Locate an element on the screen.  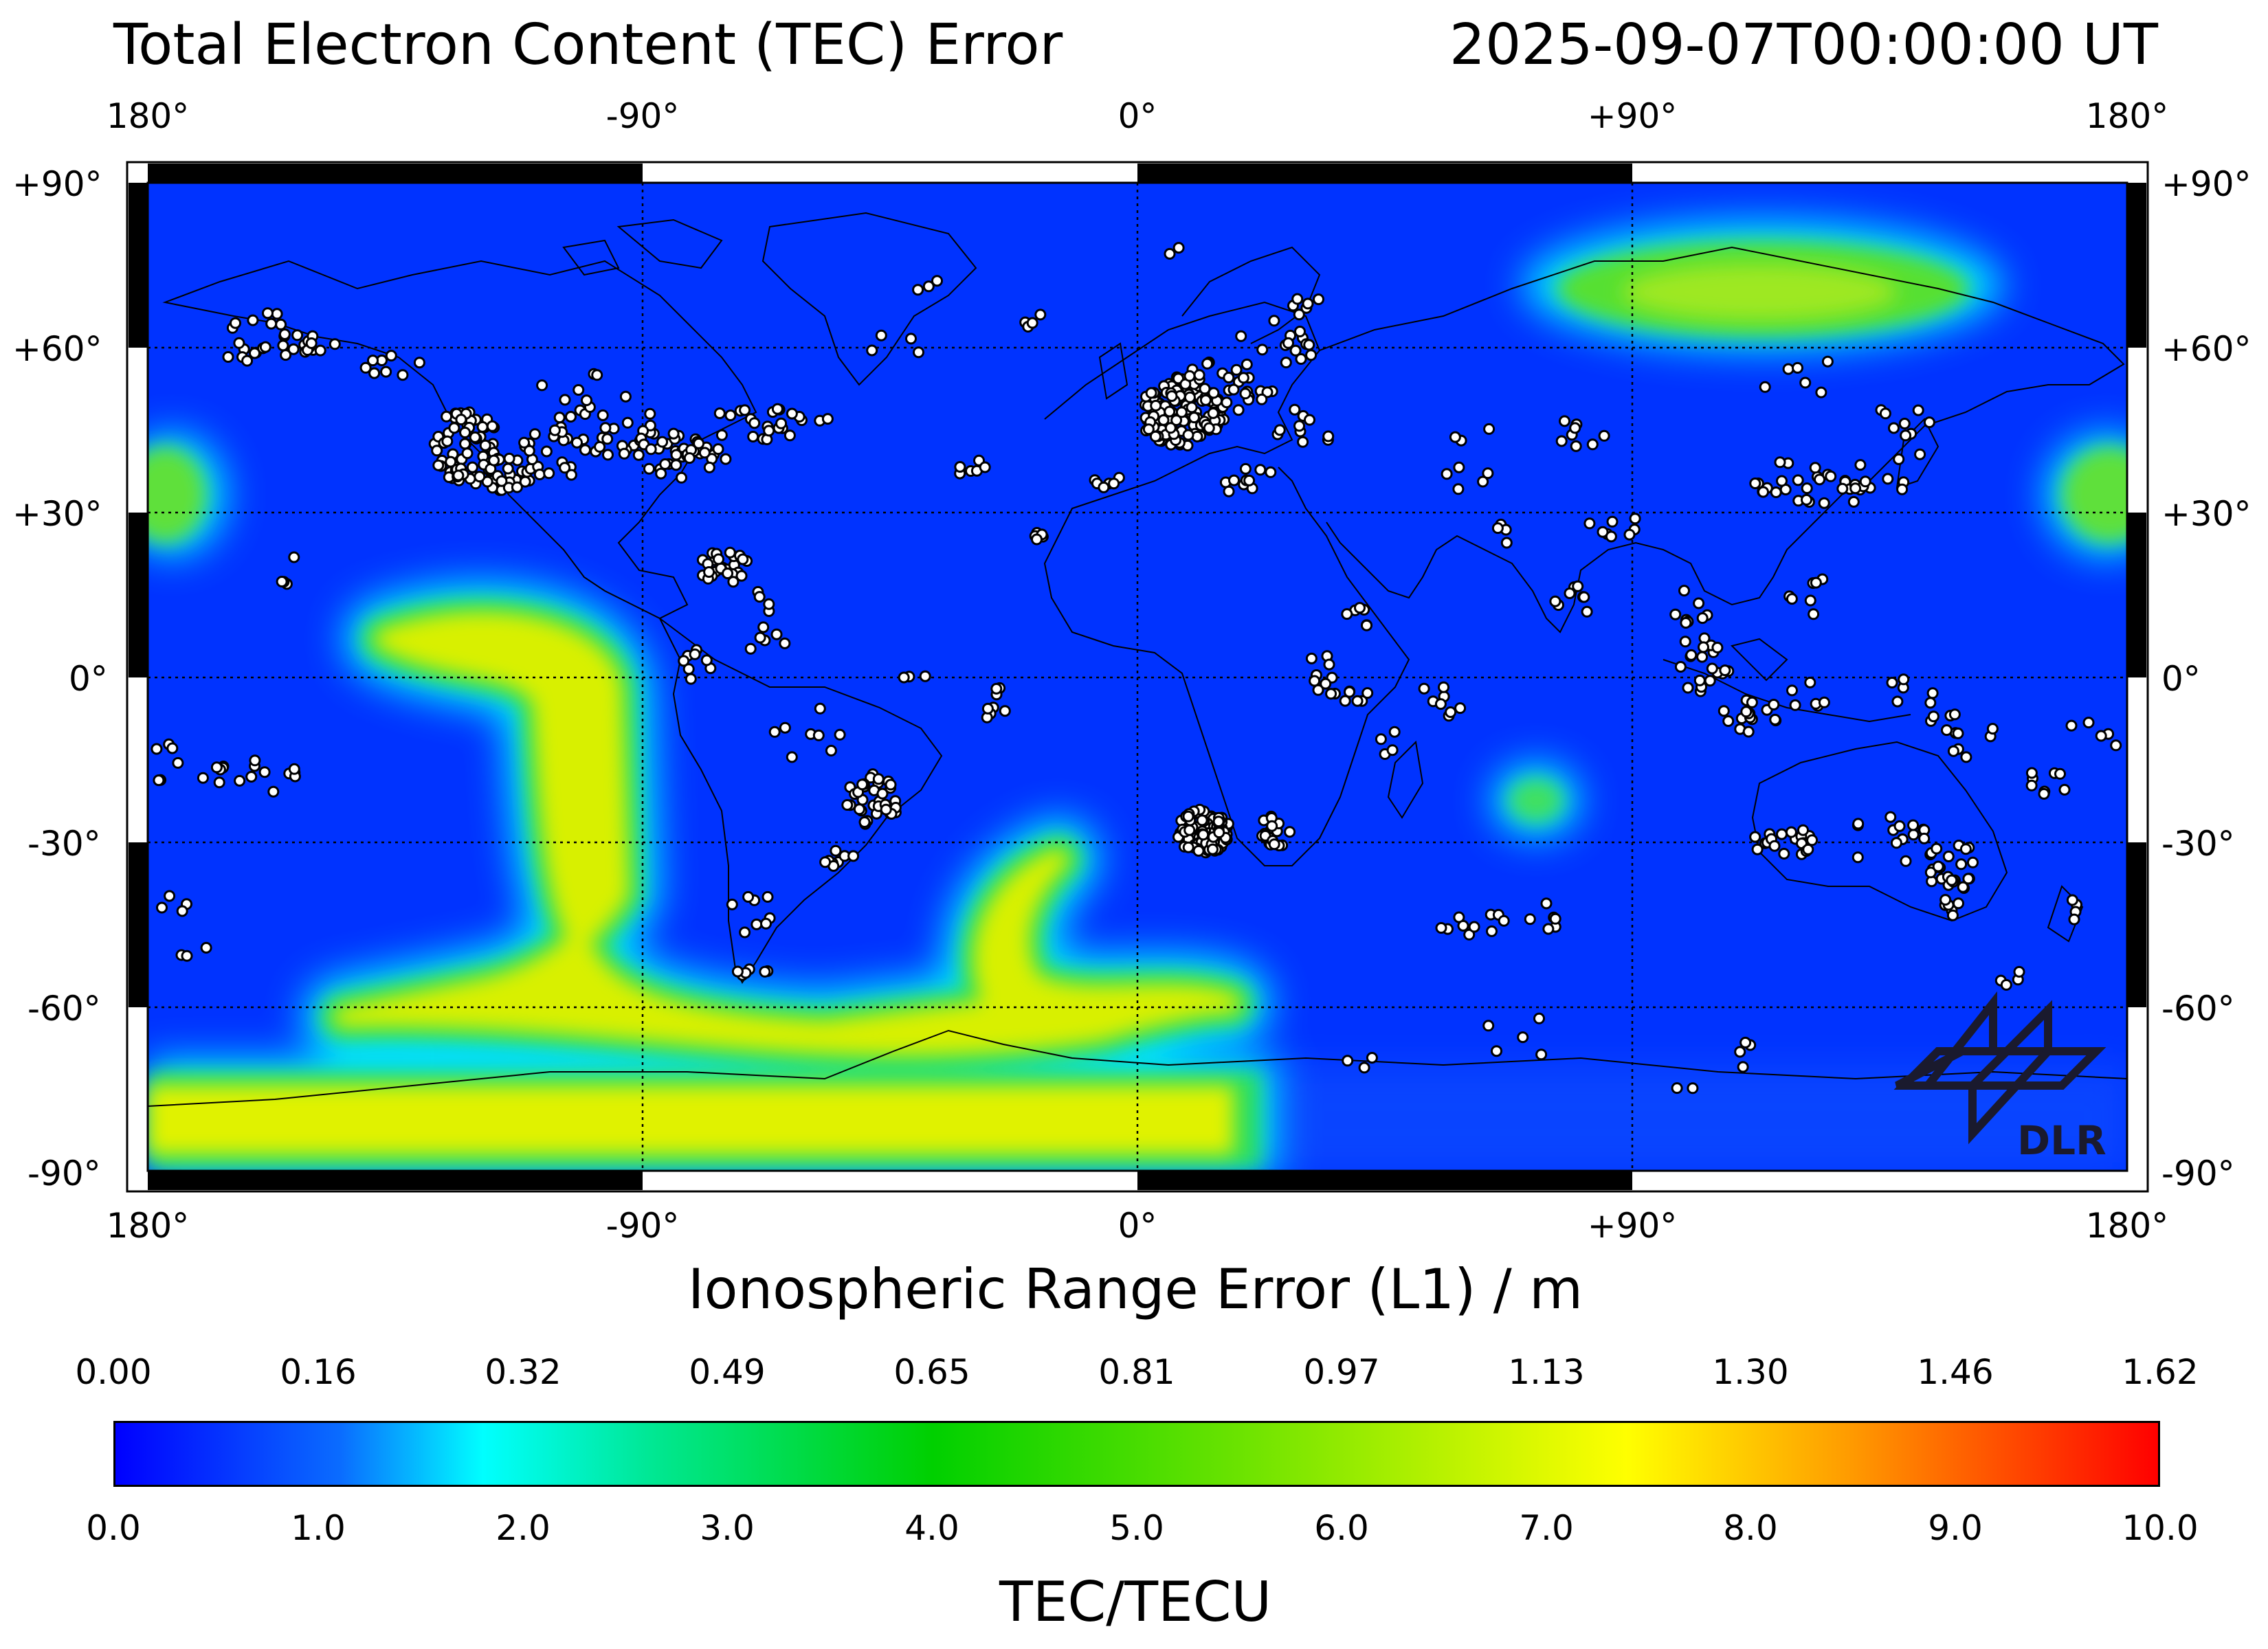
lat-label-right-90s: -90° is located at coordinates (2198, 1173).